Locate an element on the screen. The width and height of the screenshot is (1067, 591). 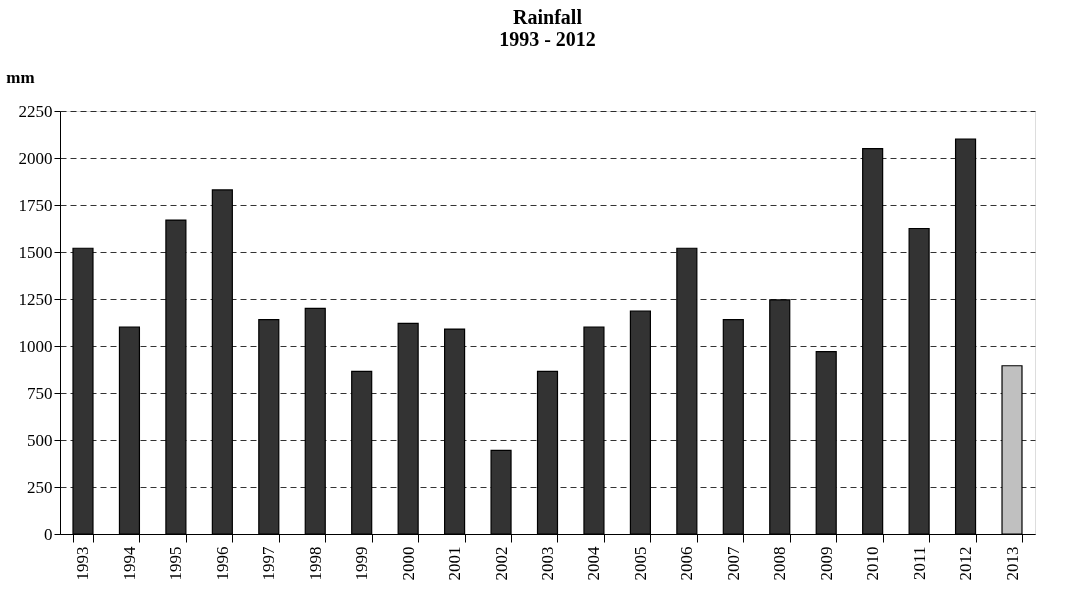
y-tick-label: 1250 is located at coordinates (35, 299).